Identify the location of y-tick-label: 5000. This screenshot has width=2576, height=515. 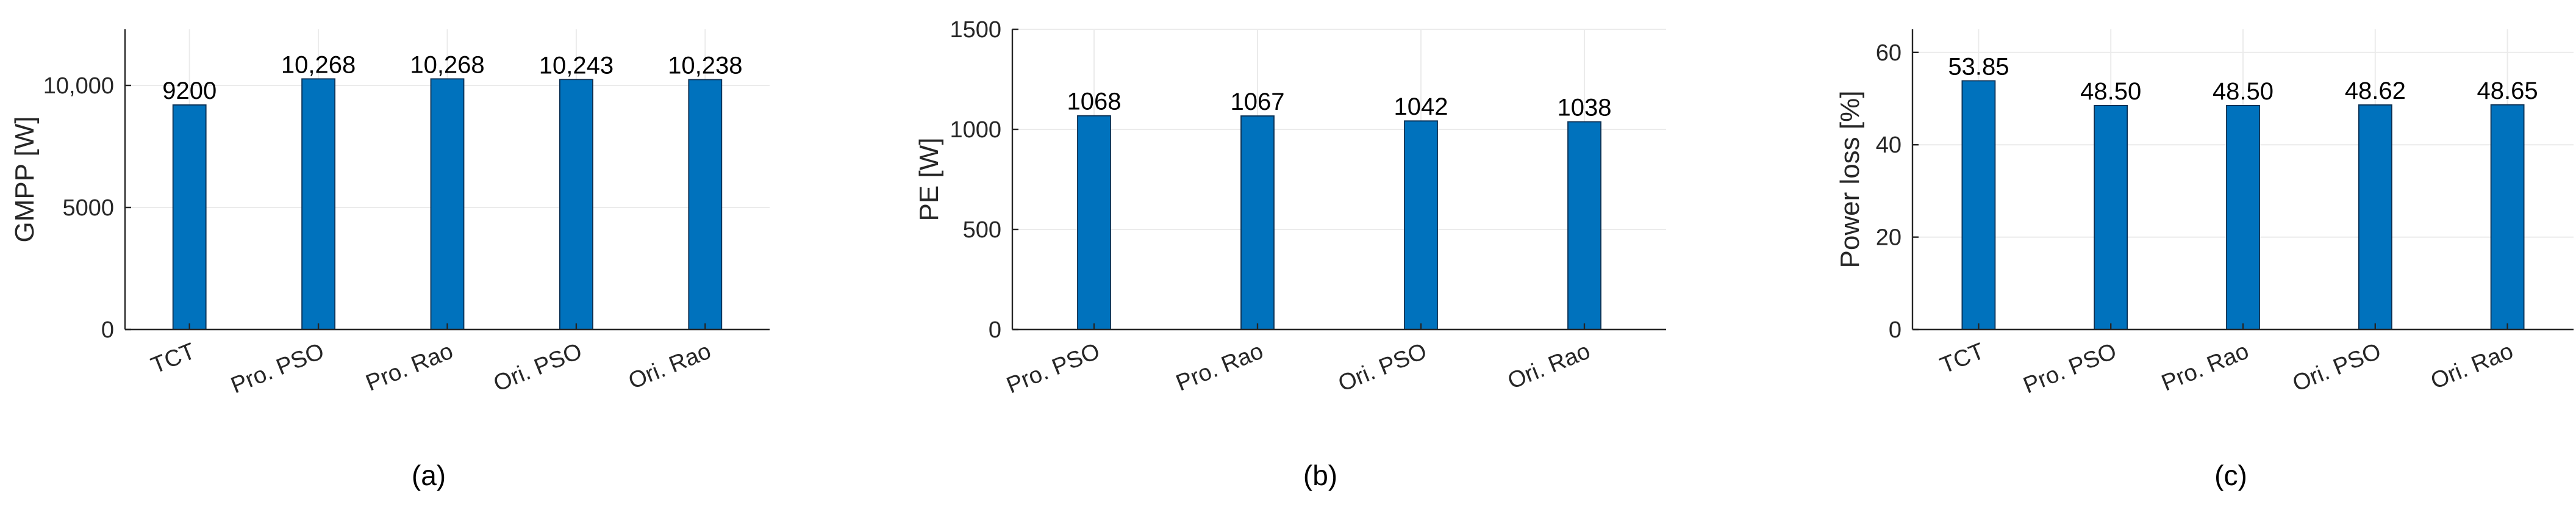
(88, 208).